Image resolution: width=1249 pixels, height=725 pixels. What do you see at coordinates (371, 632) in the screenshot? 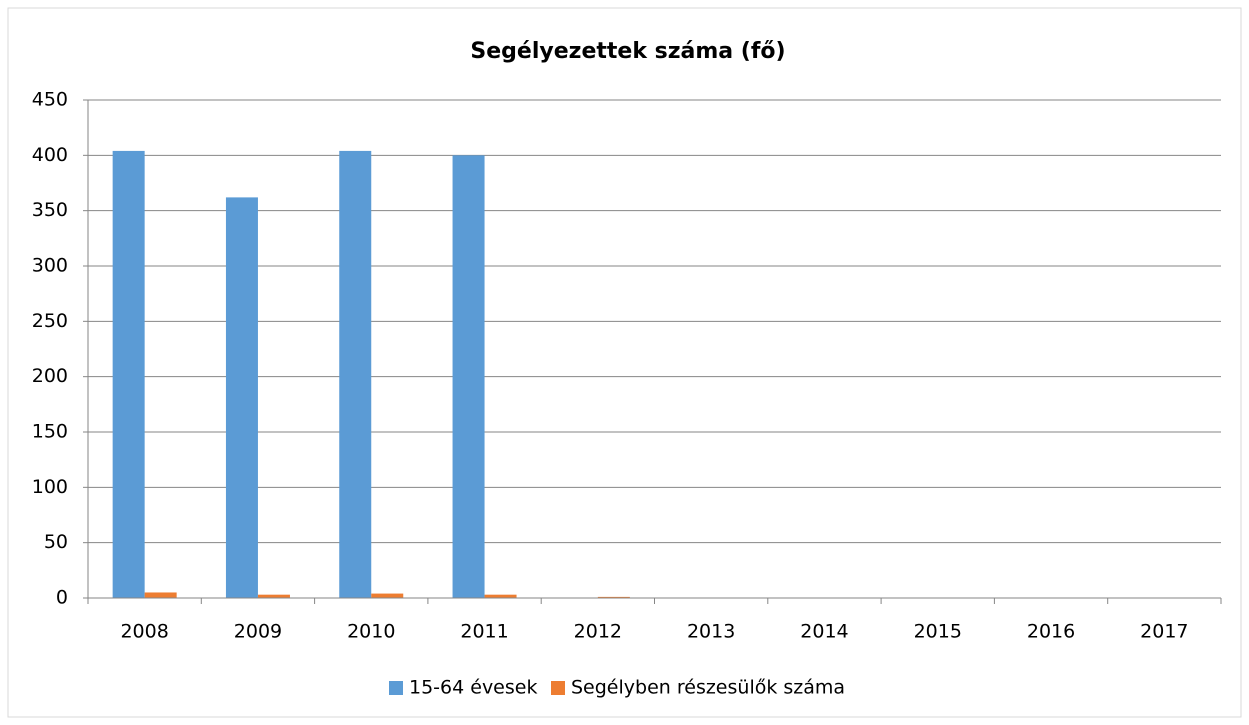
I see `x-tick-label: 2010` at bounding box center [371, 632].